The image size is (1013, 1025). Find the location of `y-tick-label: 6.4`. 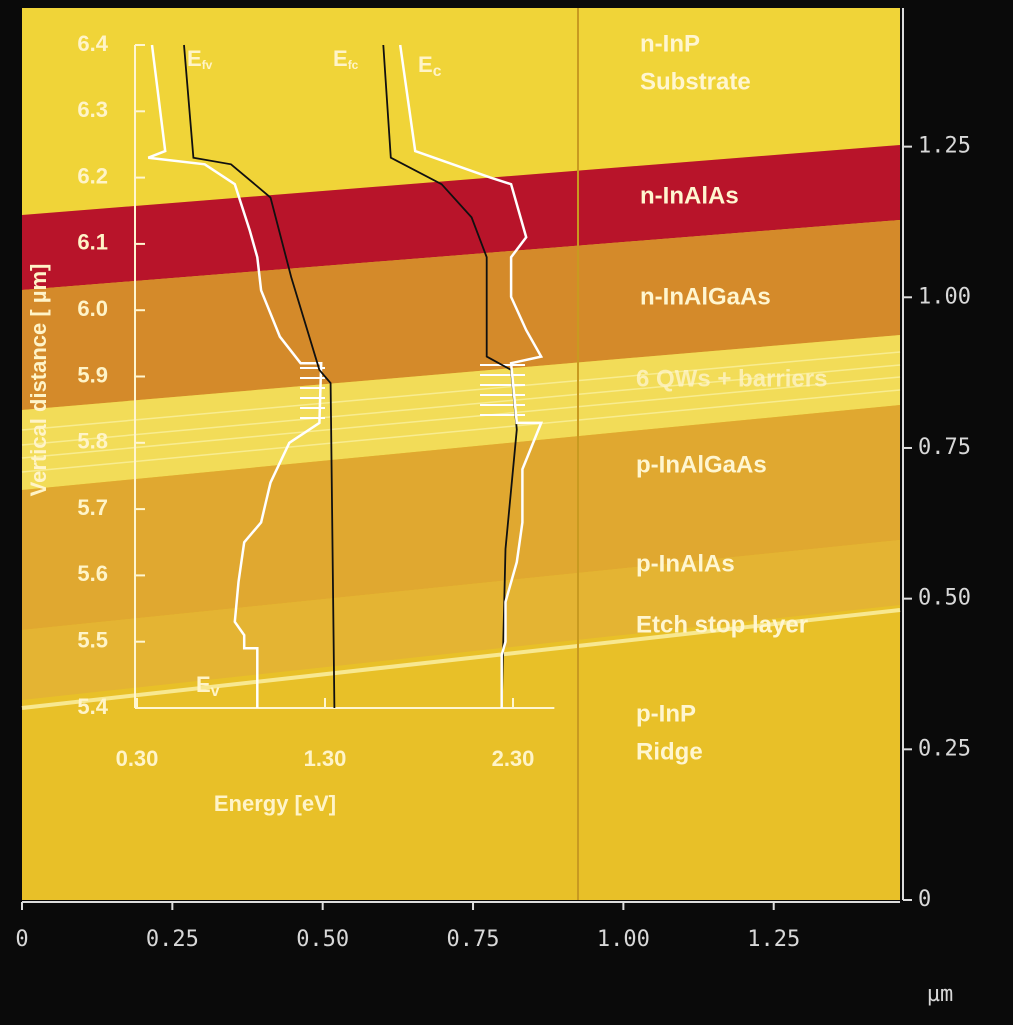

y-tick-label: 6.4 is located at coordinates (92, 43).